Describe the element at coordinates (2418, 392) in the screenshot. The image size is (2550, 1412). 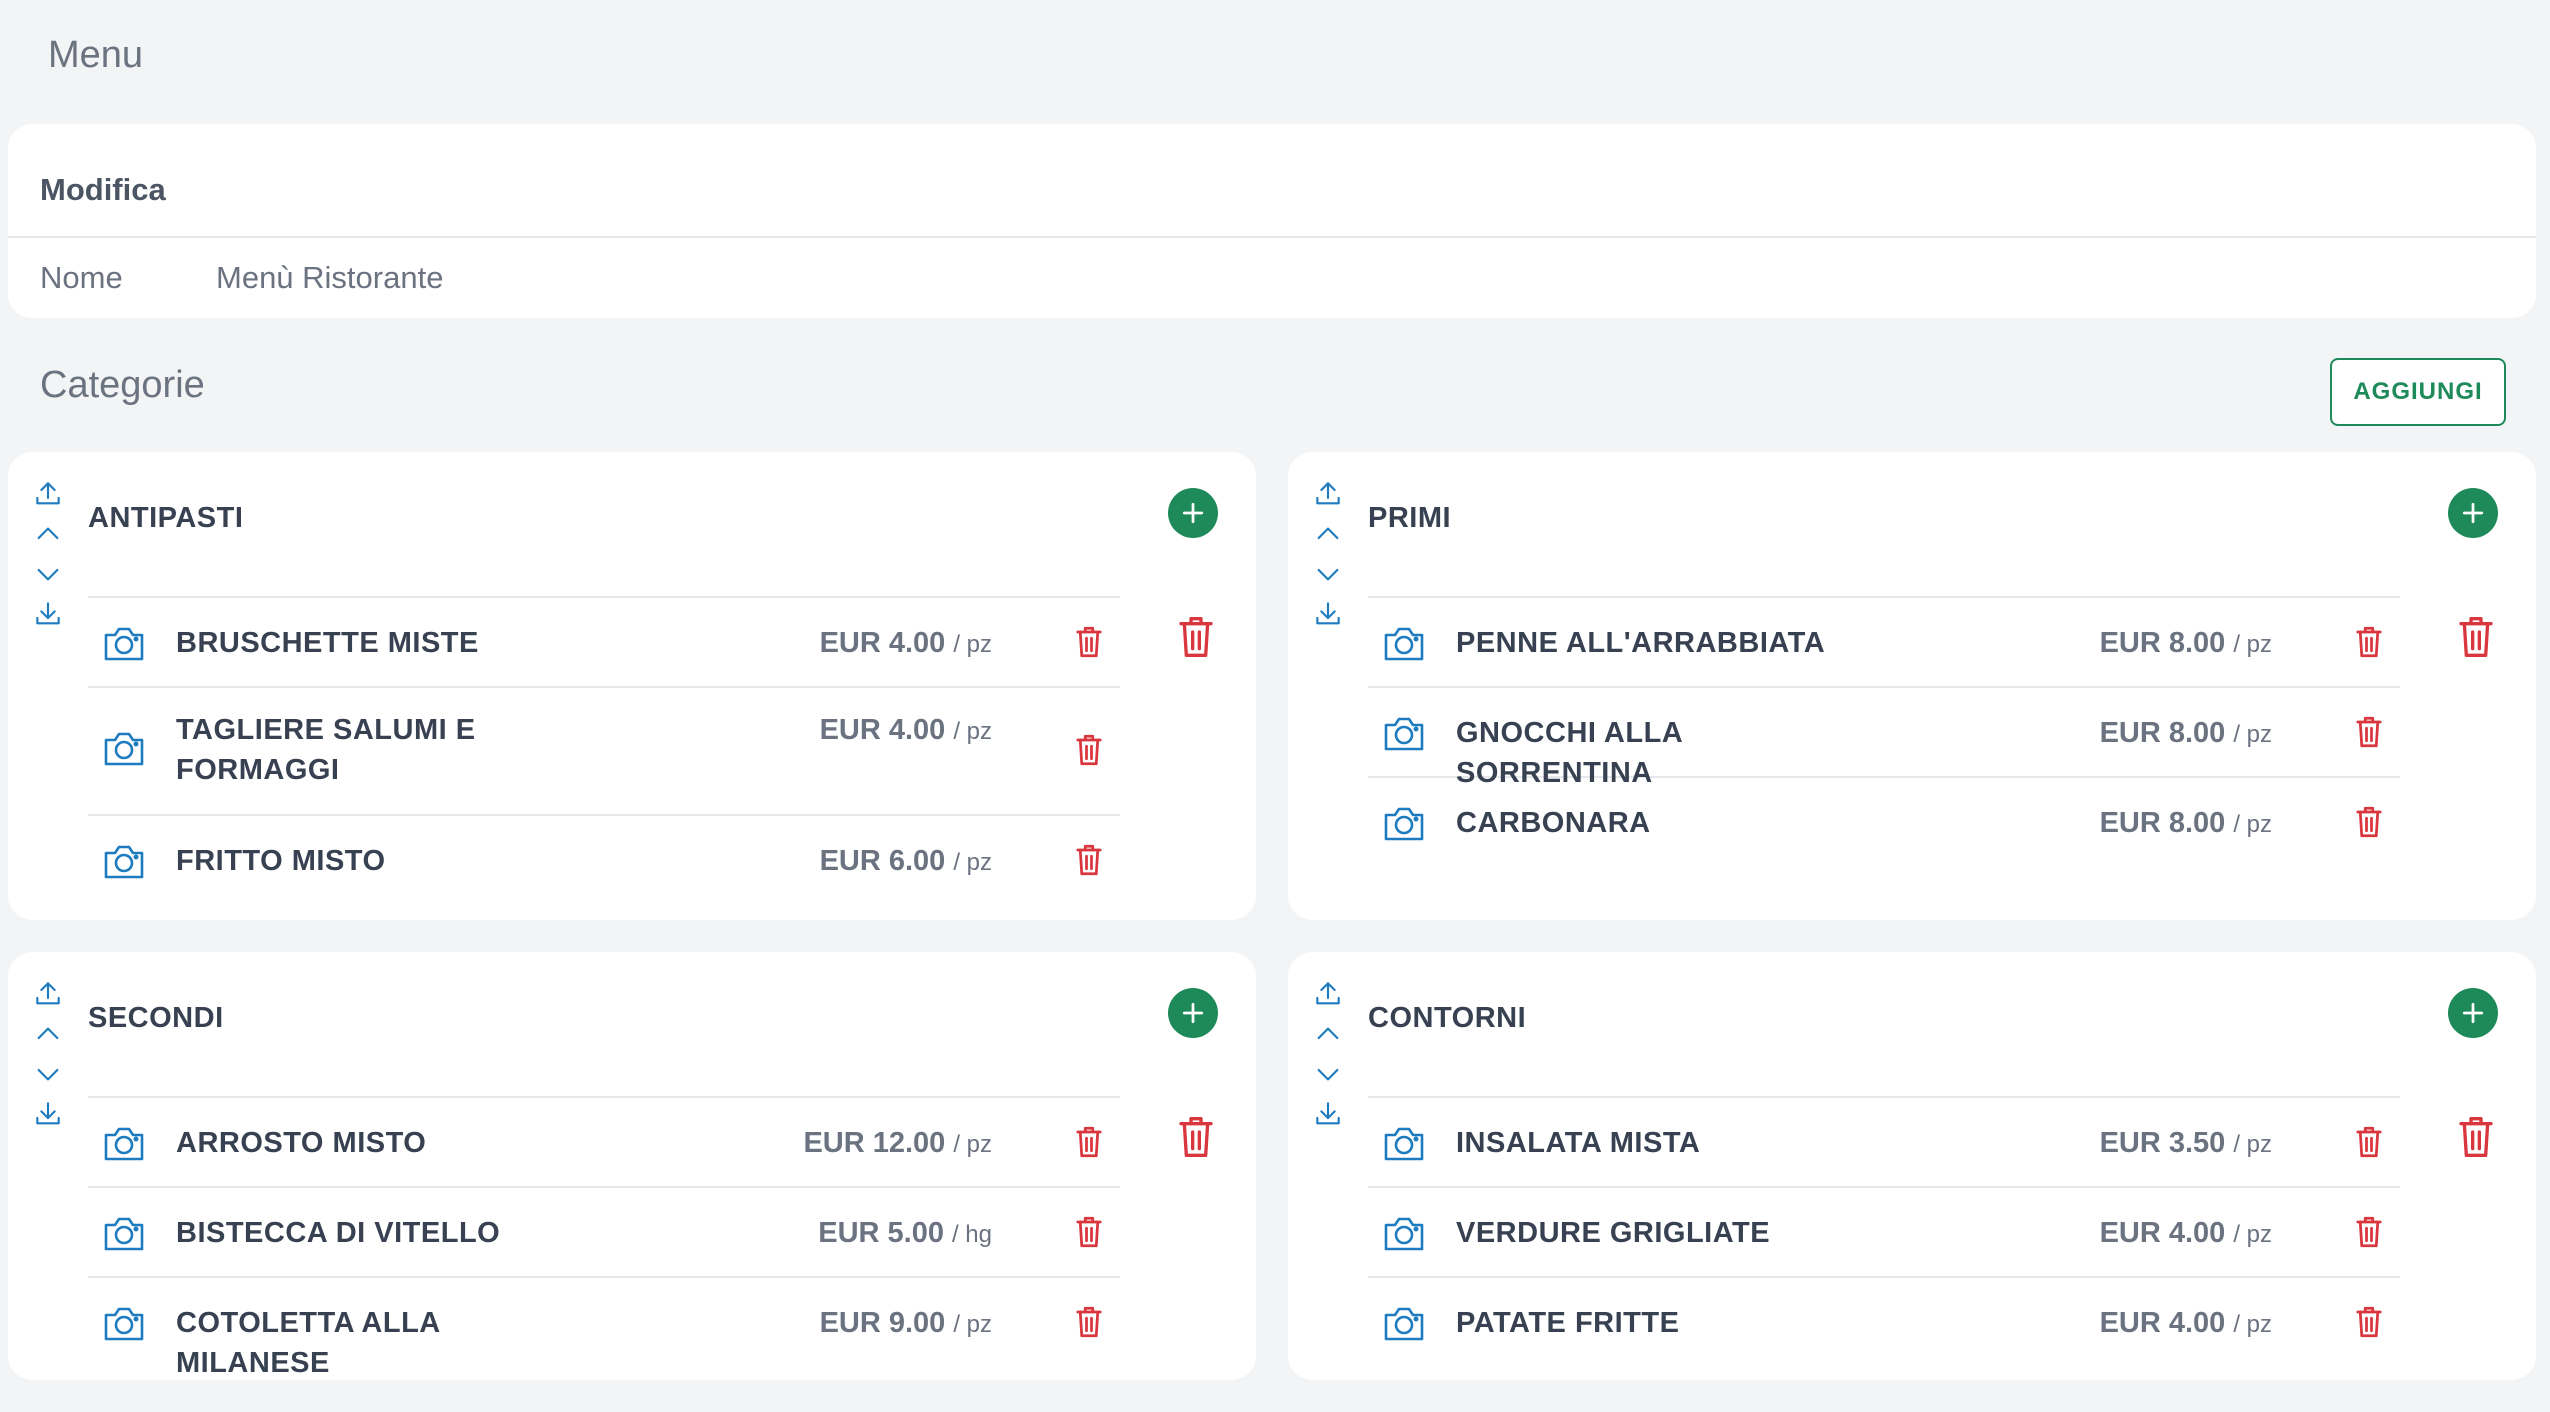
I see `add-category-button: AGGIUNGI` at that location.